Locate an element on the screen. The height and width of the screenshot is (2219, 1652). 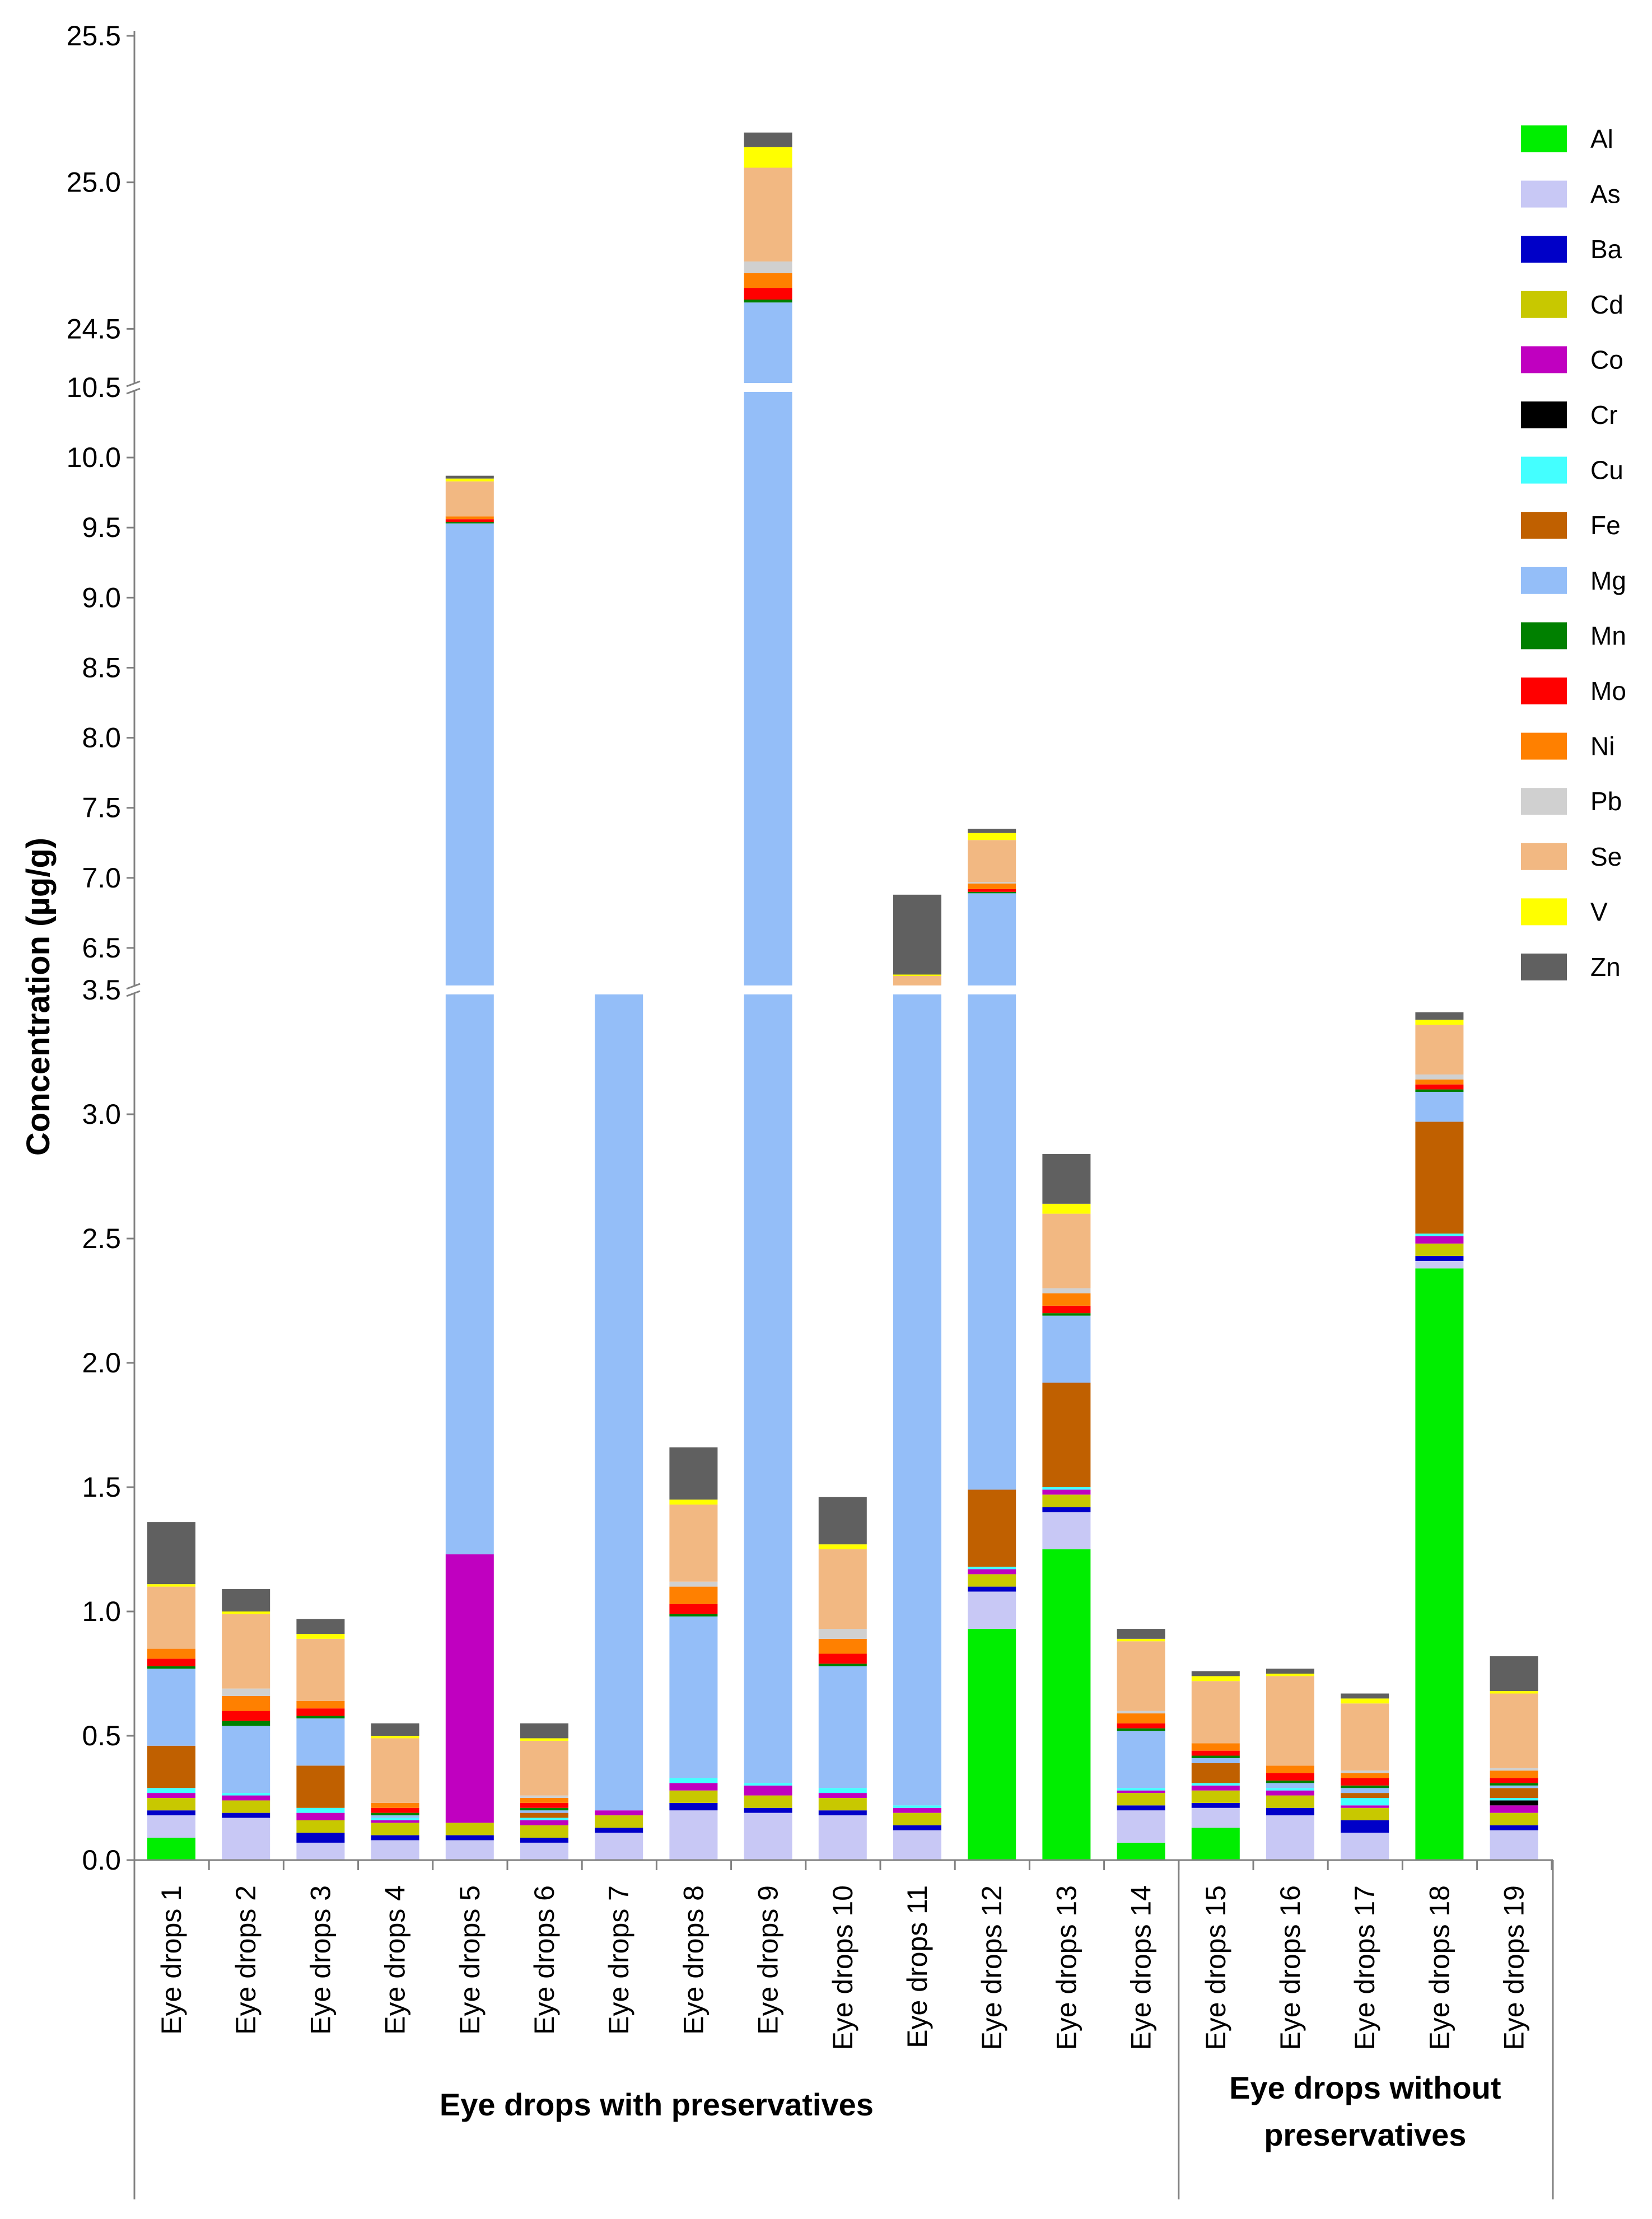
legend-swatch-as is located at coordinates (1544, 194).